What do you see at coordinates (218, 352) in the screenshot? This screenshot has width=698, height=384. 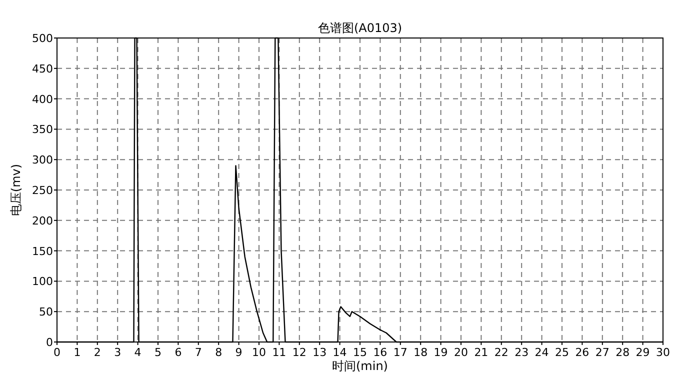 I see `x-tick-label: 8` at bounding box center [218, 352].